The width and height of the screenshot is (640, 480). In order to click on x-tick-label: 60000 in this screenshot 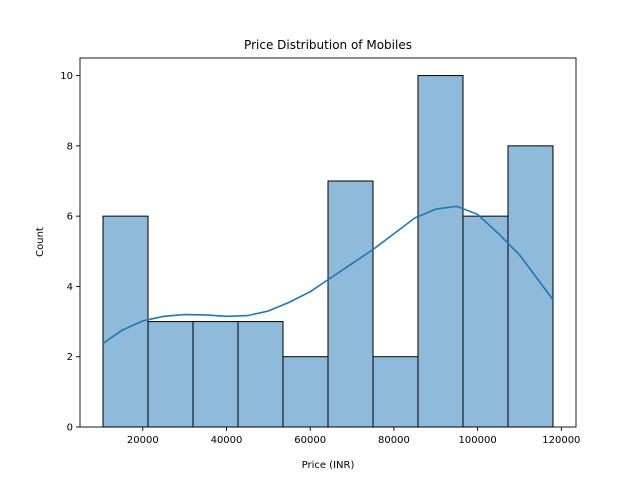, I will do `click(310, 440)`.